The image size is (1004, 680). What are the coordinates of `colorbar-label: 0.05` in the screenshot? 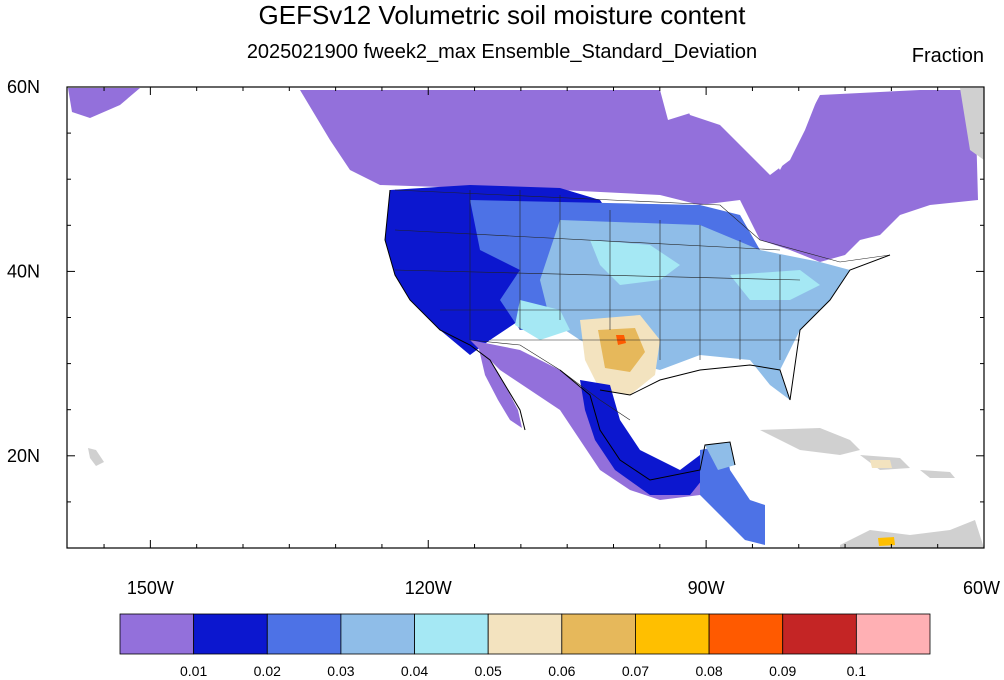 It's located at (488, 671).